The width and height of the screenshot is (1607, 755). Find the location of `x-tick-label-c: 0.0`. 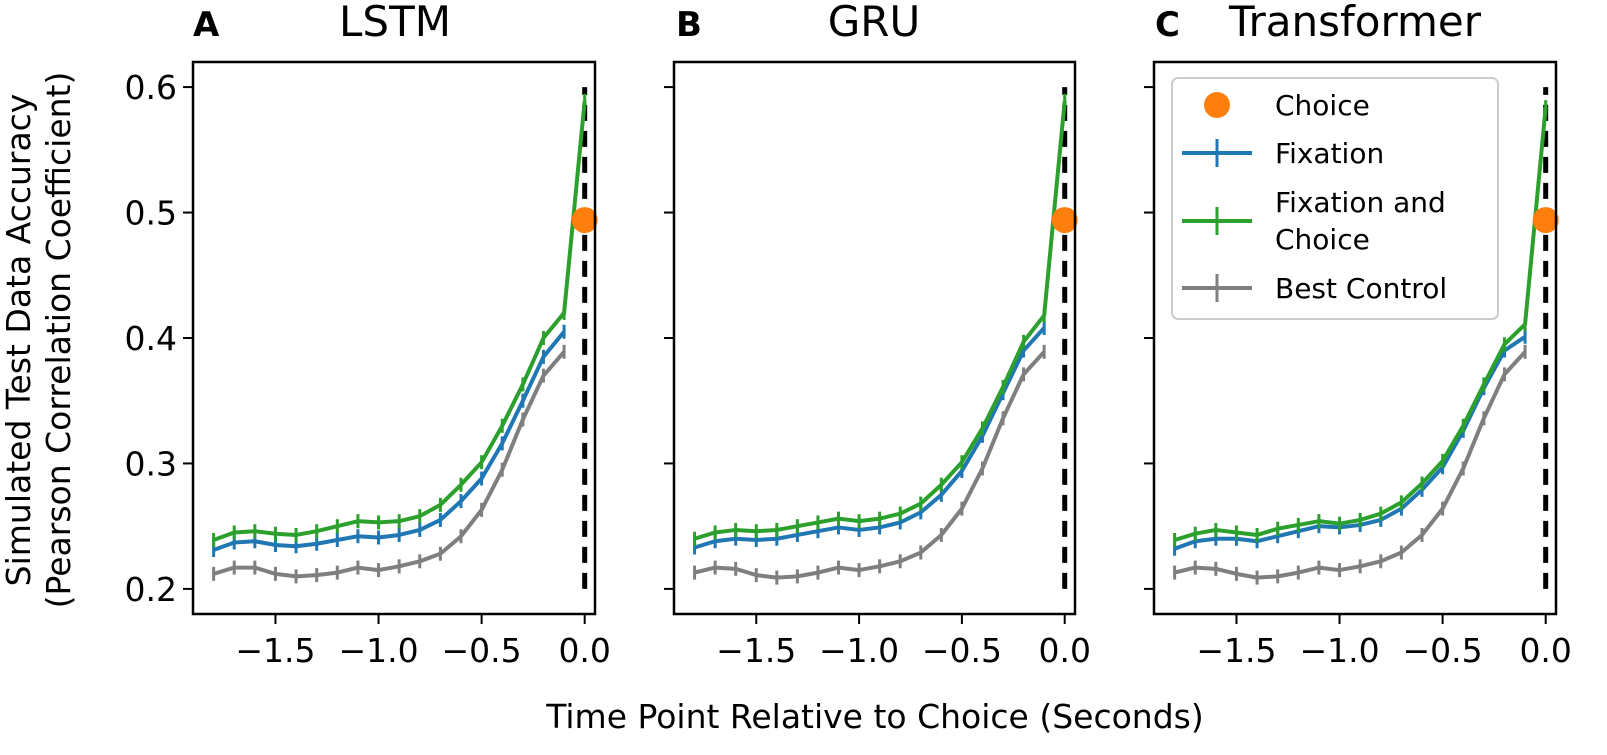

x-tick-label-c: 0.0 is located at coordinates (1545, 650).